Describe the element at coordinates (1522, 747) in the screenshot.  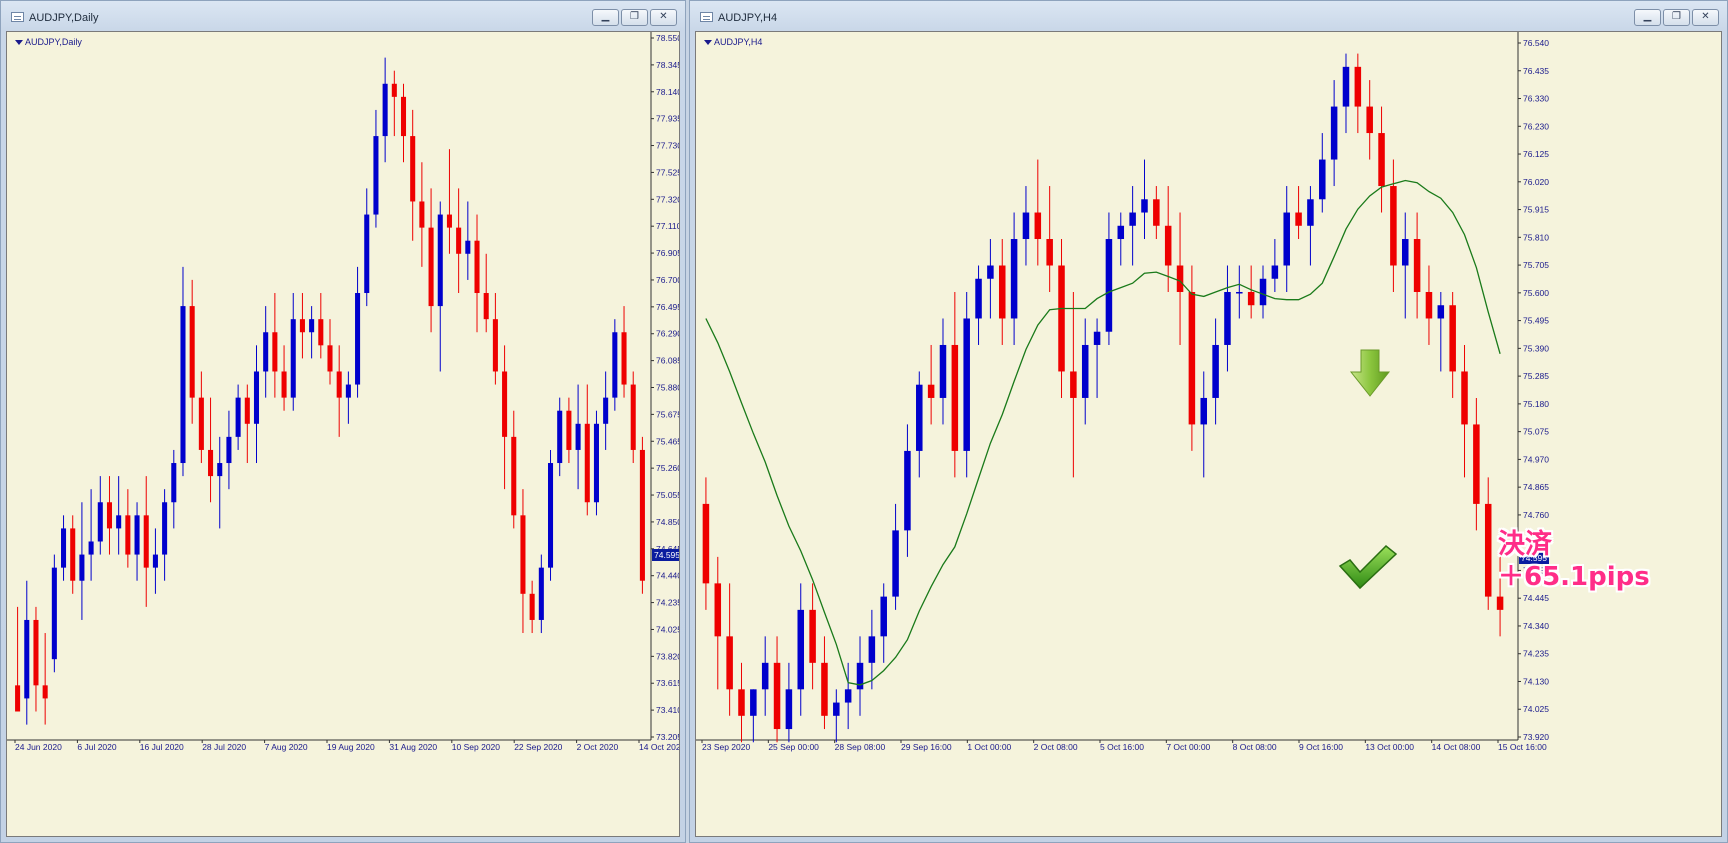
I see `time-tick-label: 15 Oct 16:00` at that location.